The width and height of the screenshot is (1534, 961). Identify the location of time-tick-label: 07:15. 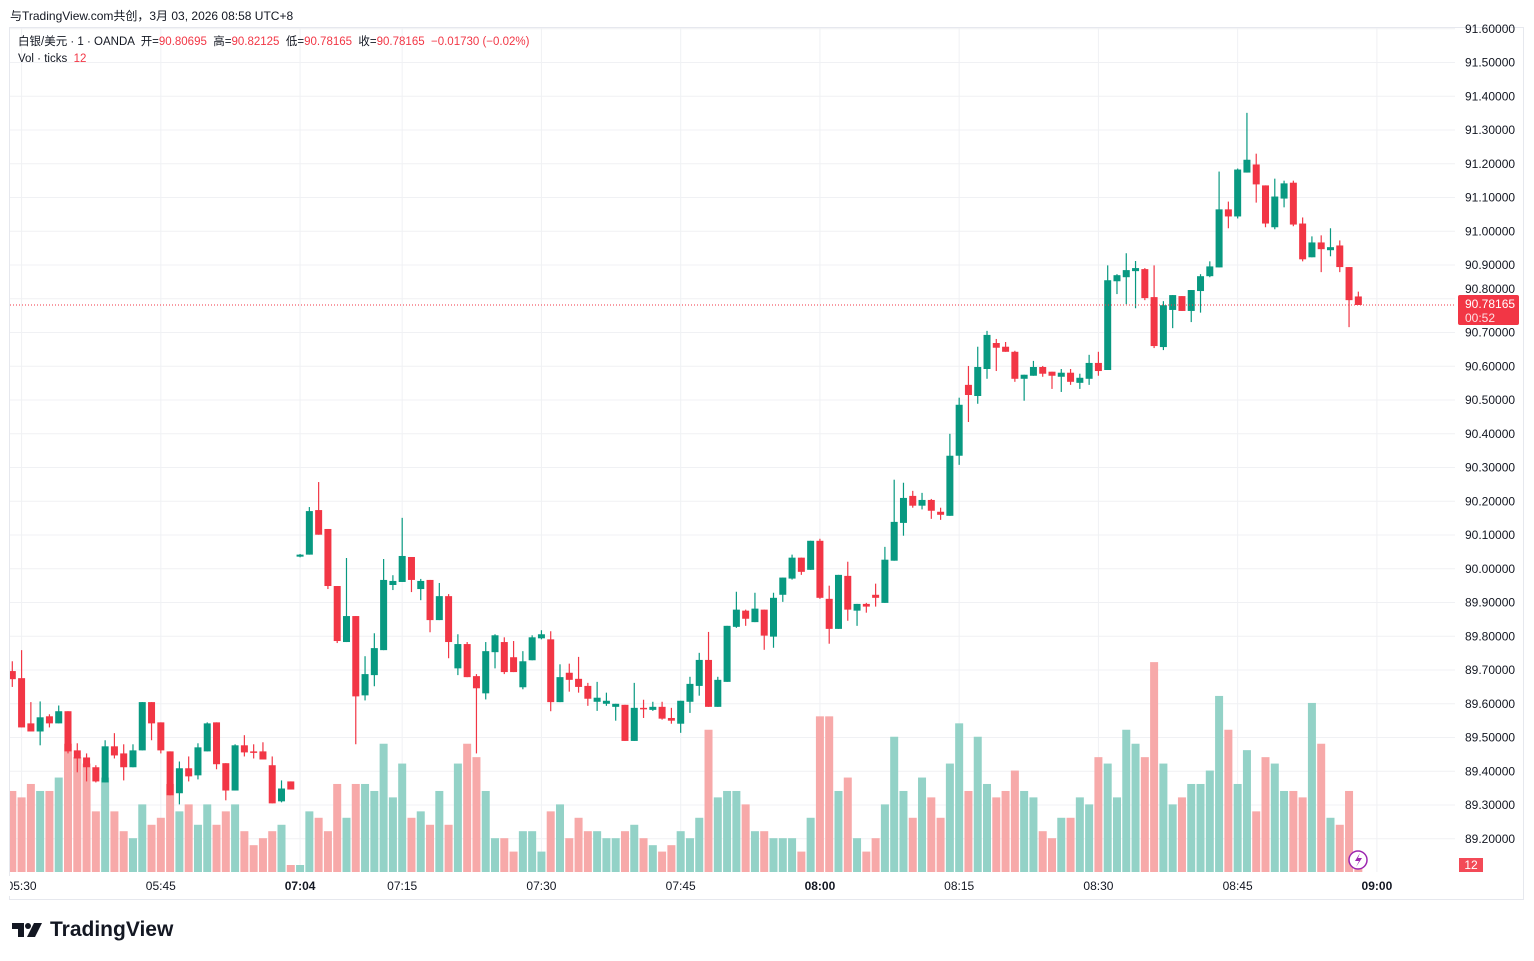
(402, 886).